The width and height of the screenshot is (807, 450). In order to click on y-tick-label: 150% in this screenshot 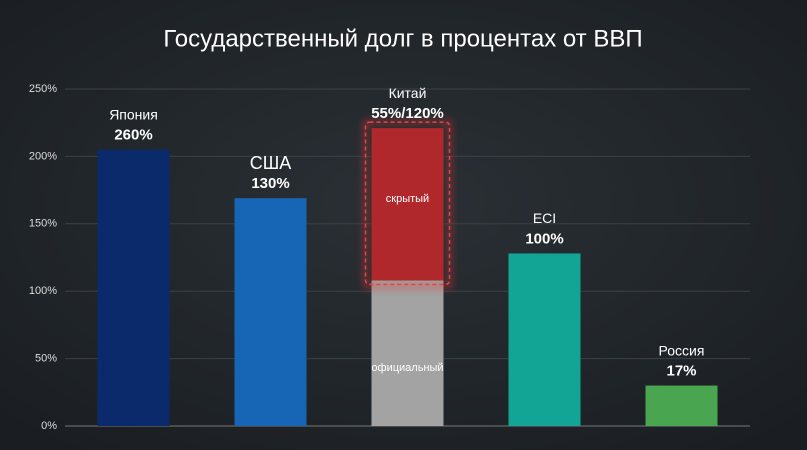, I will do `click(43, 224)`.